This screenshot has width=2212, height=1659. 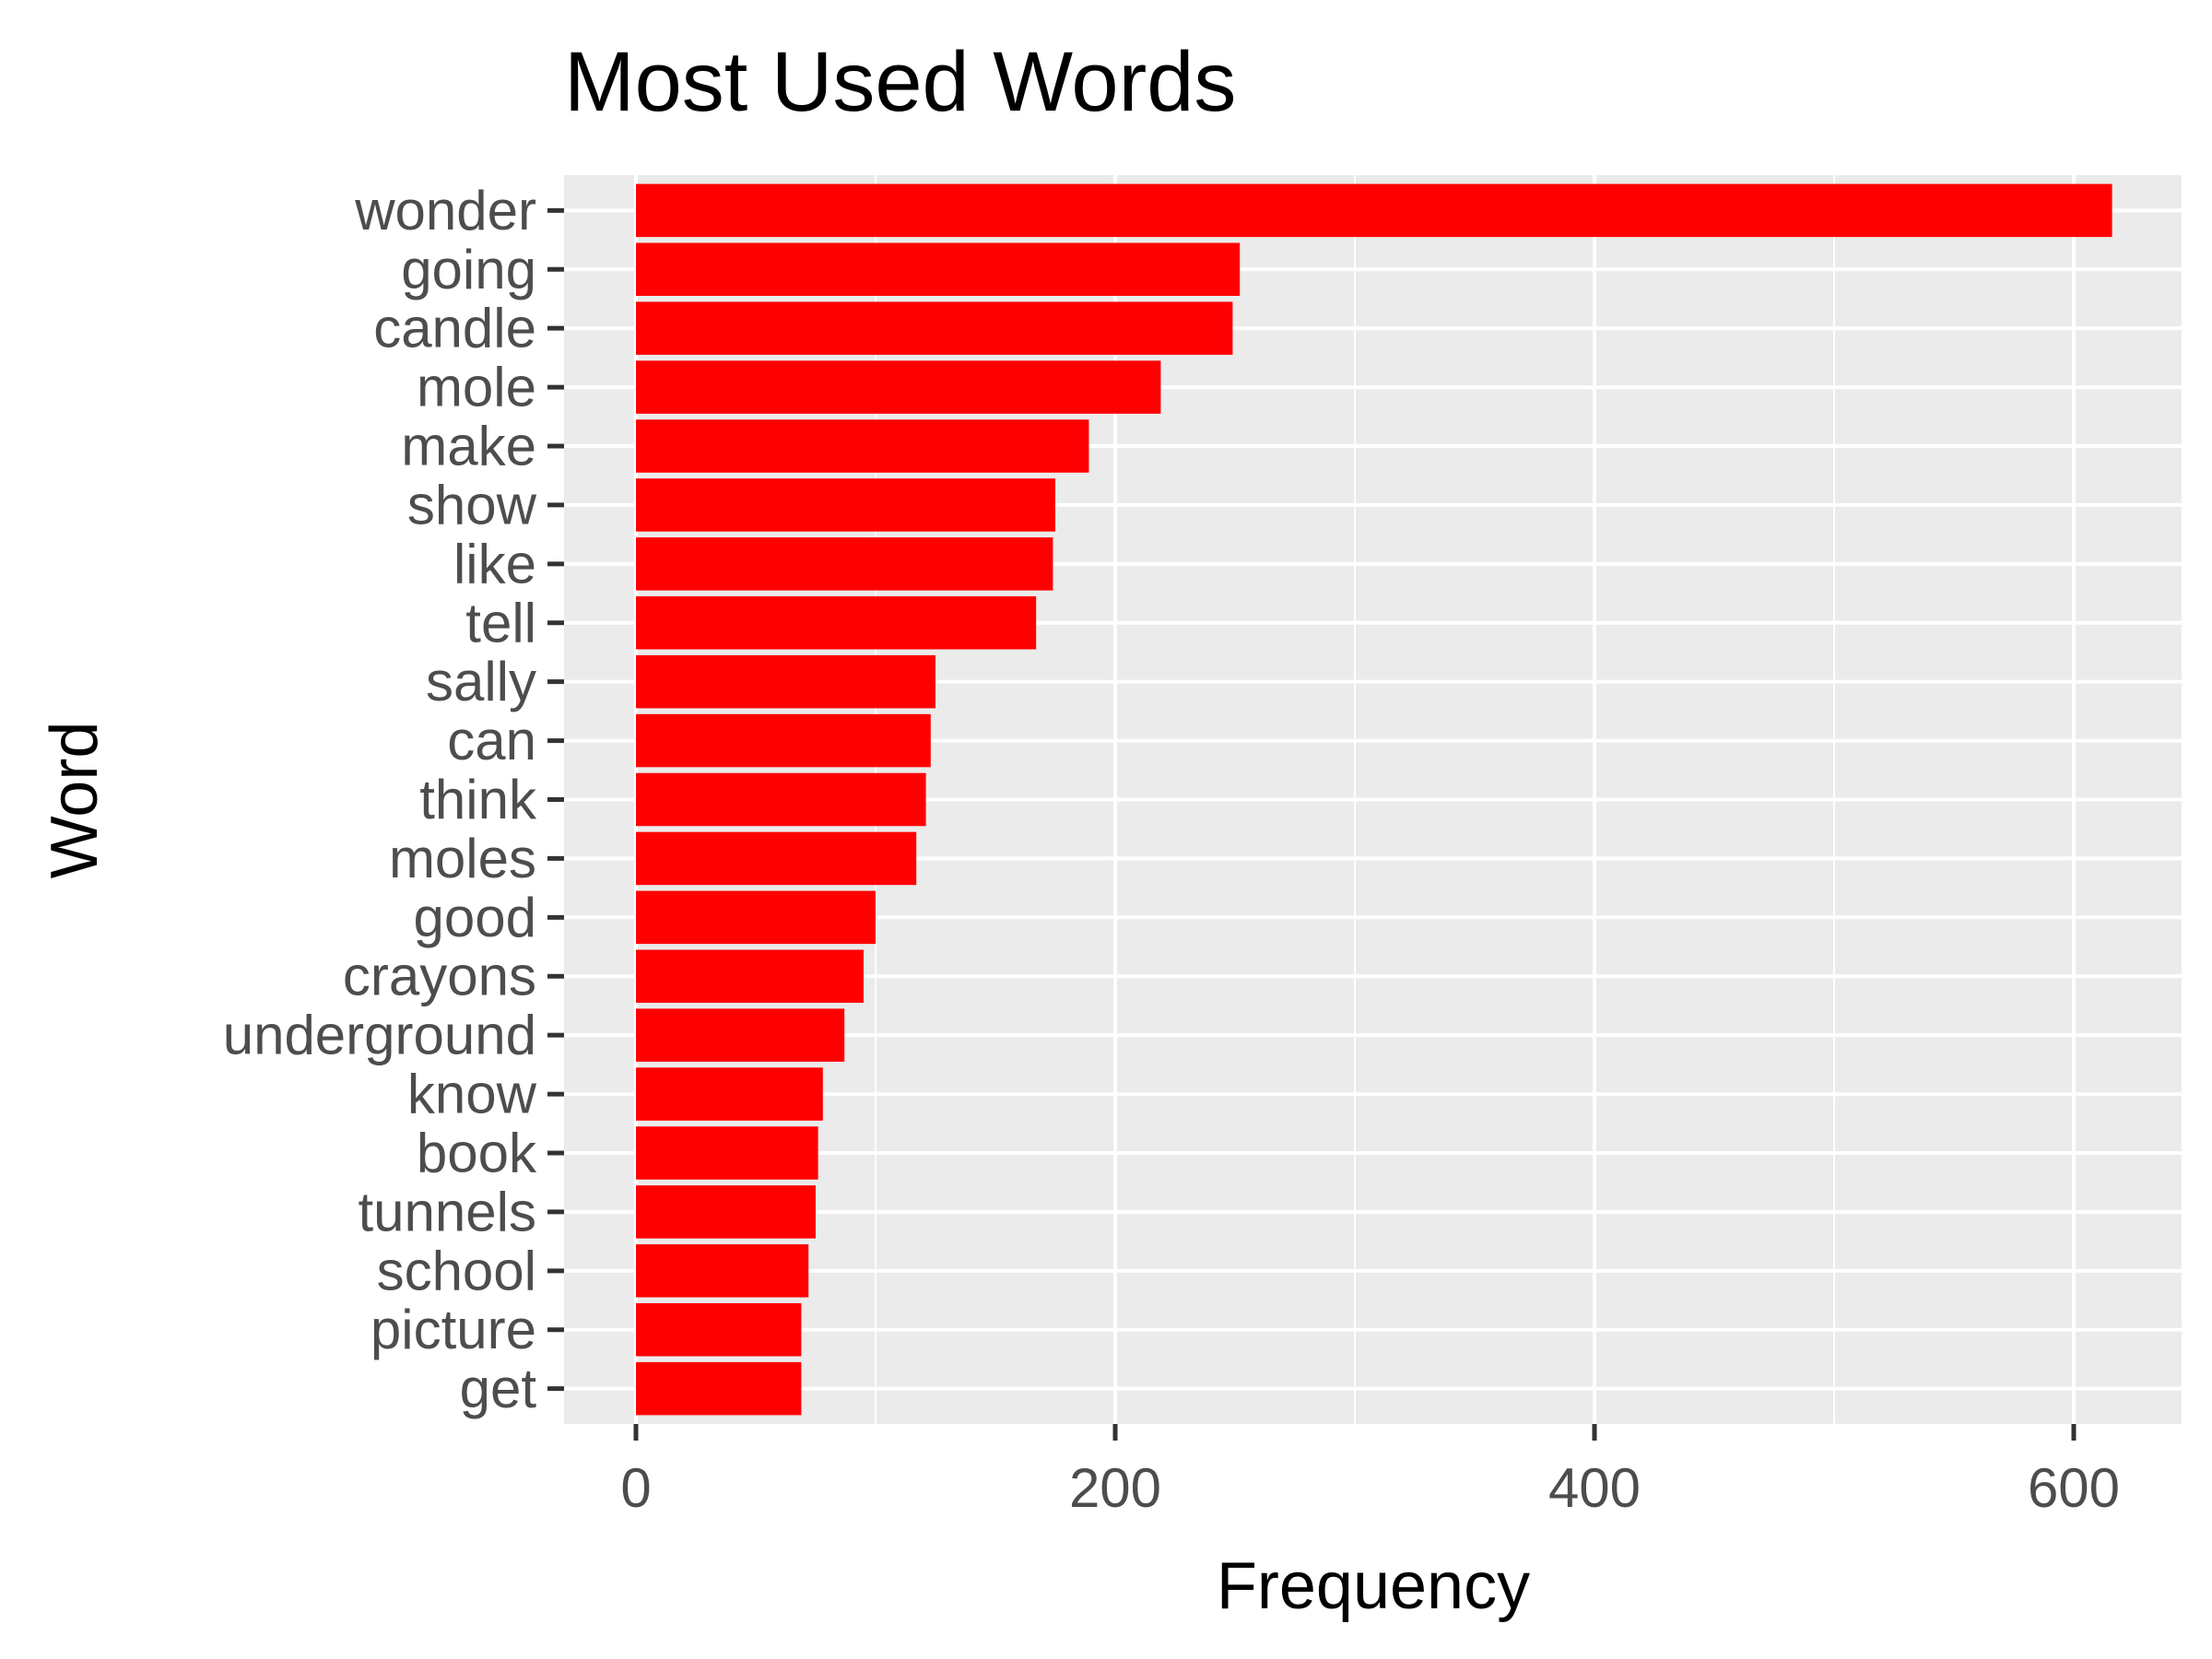 I want to click on y-tick-label: think, so click(x=478, y=799).